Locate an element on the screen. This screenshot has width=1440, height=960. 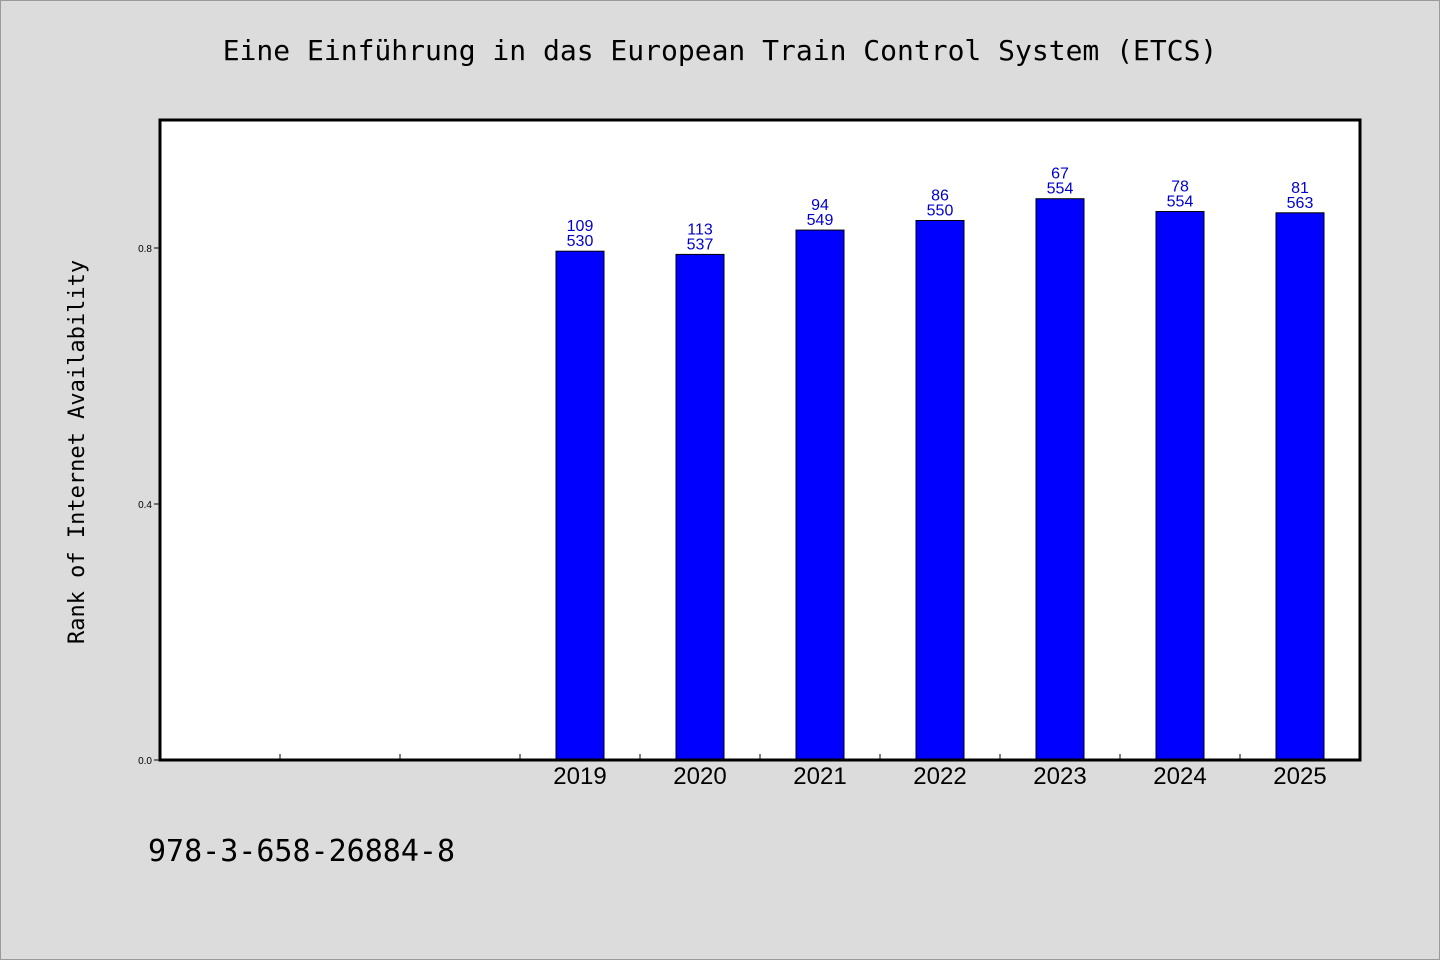
y-tick-label: 0.8 is located at coordinates (145, 249).